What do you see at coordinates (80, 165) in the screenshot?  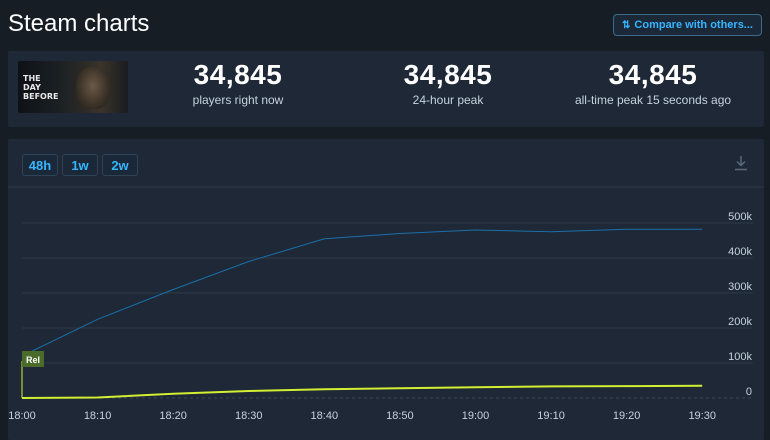 I see `range-1w-button: 1w` at bounding box center [80, 165].